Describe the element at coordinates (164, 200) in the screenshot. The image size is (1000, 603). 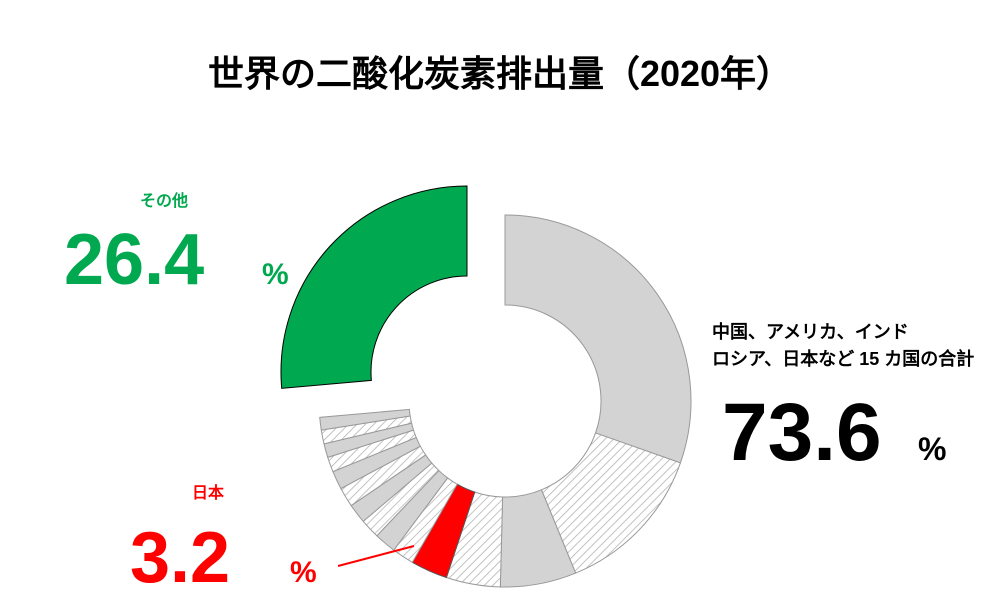
I see `category-label: その他` at that location.